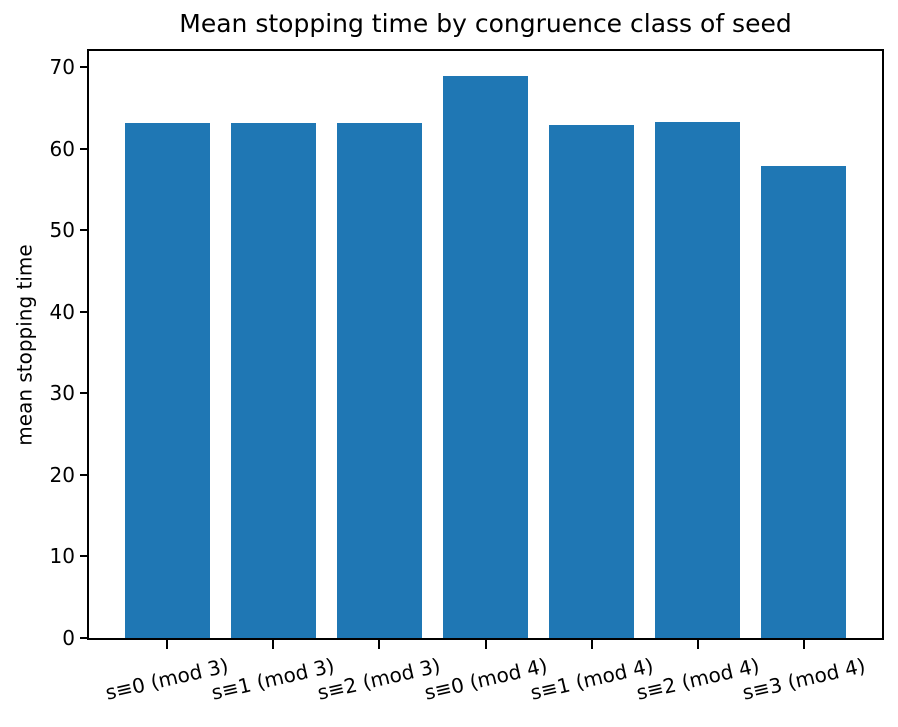 The width and height of the screenshot is (898, 727). I want to click on y-tick-label: 70, so click(62, 67).